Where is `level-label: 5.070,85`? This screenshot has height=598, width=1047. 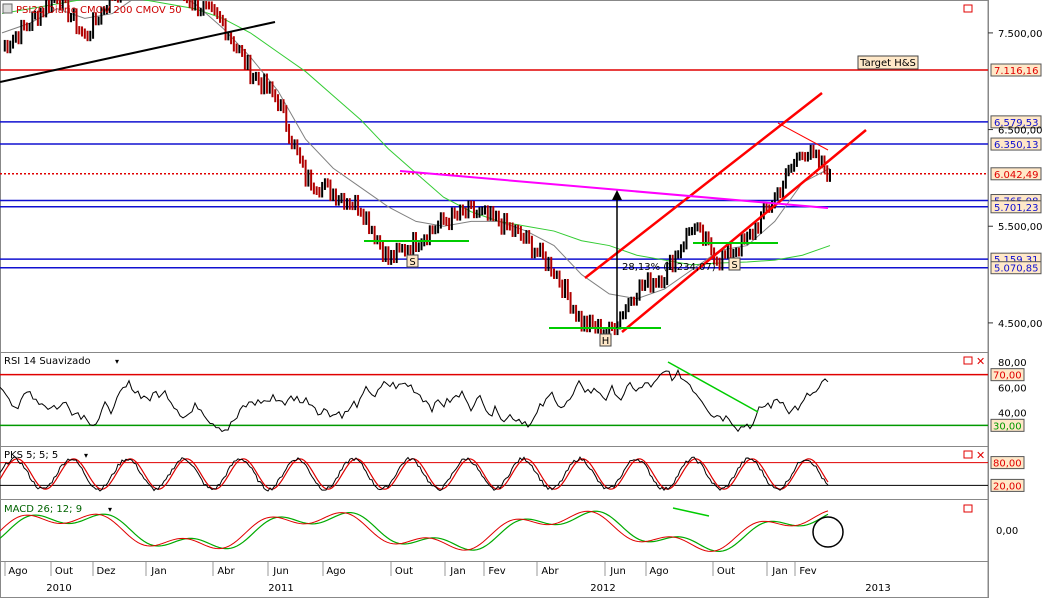 level-label: 5.070,85 is located at coordinates (1016, 269).